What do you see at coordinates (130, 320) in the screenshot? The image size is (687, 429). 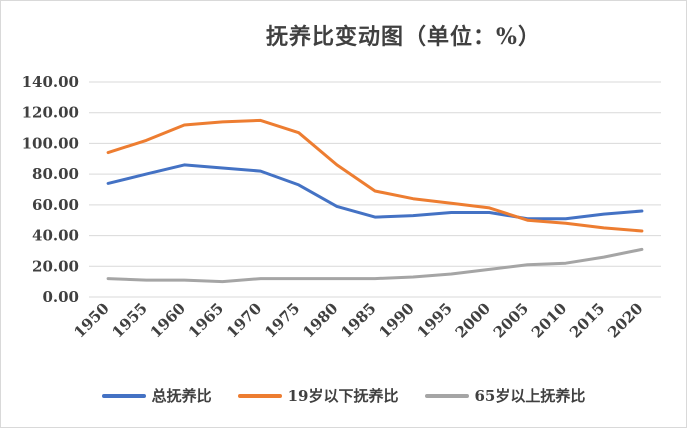 I see `x-tick-label: 1955` at bounding box center [130, 320].